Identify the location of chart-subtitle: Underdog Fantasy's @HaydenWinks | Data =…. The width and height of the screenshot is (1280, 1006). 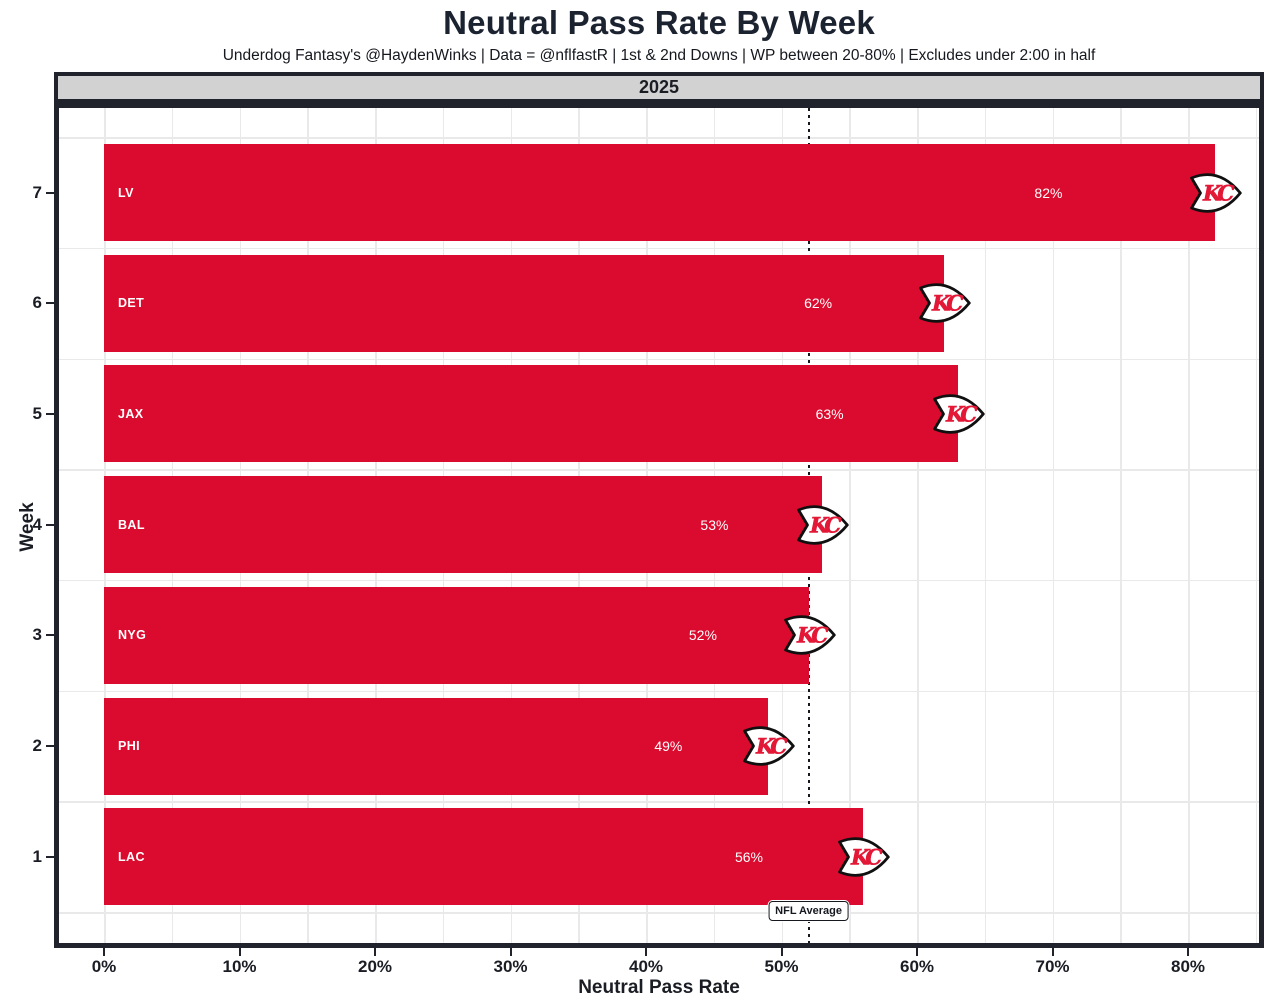
(659, 55).